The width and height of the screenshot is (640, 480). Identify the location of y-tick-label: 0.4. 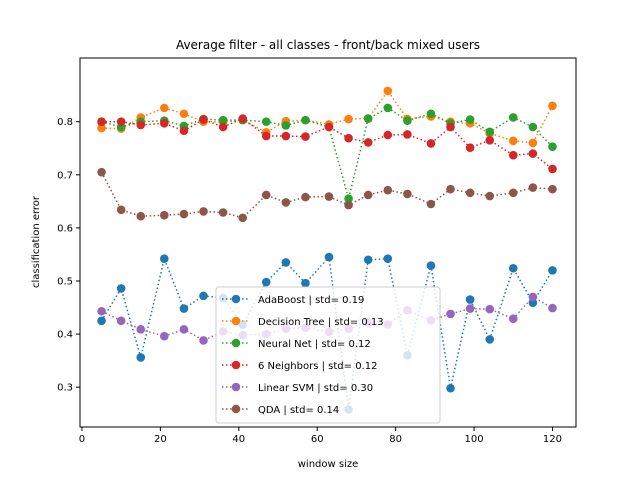
(65, 335).